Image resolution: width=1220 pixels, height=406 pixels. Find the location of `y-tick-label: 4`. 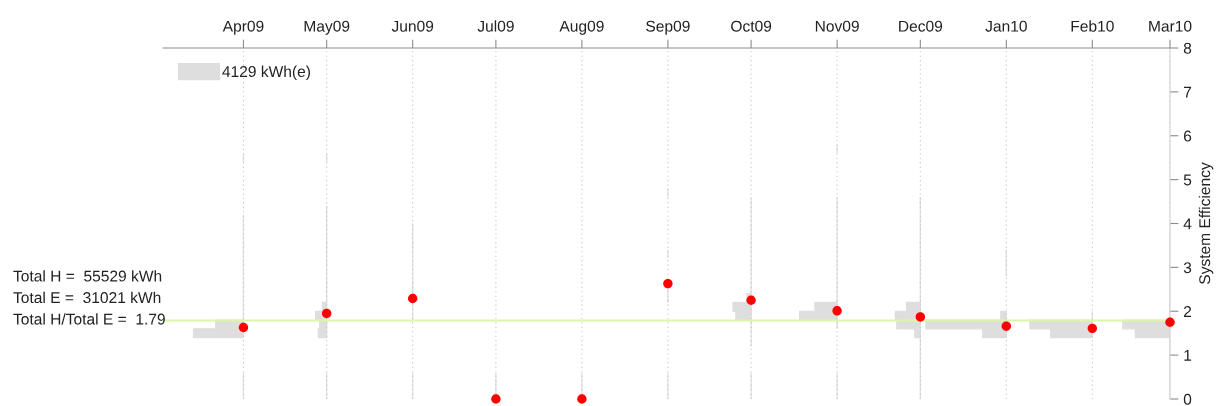

y-tick-label: 4 is located at coordinates (1187, 224).